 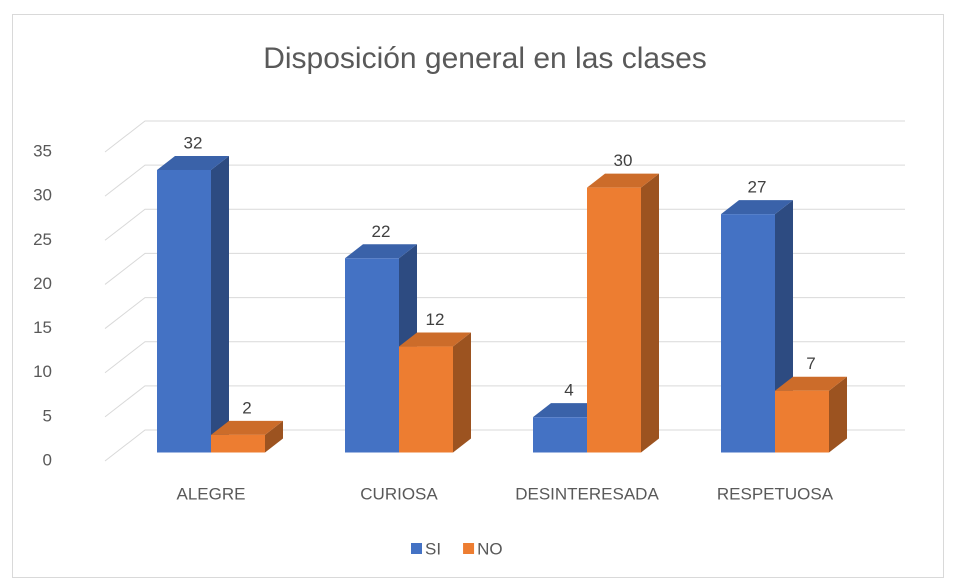 I want to click on y-tick-label: 15, so click(x=42, y=327).